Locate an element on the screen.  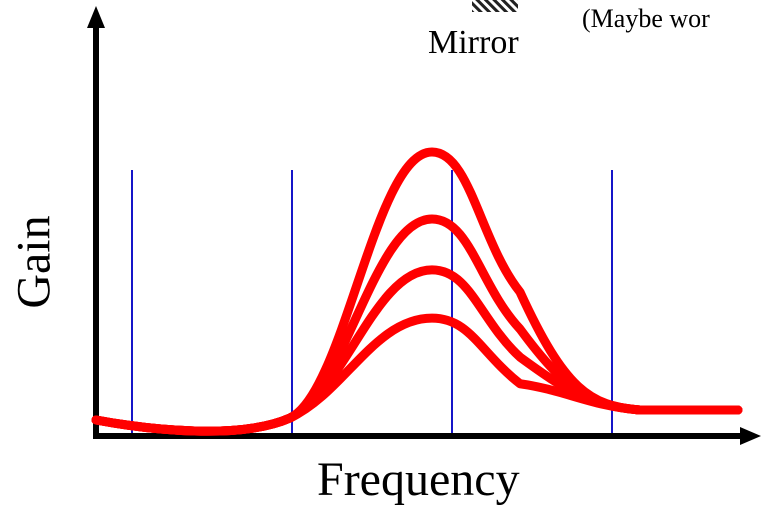
mirror-hatch-icon is located at coordinates (495, 6).